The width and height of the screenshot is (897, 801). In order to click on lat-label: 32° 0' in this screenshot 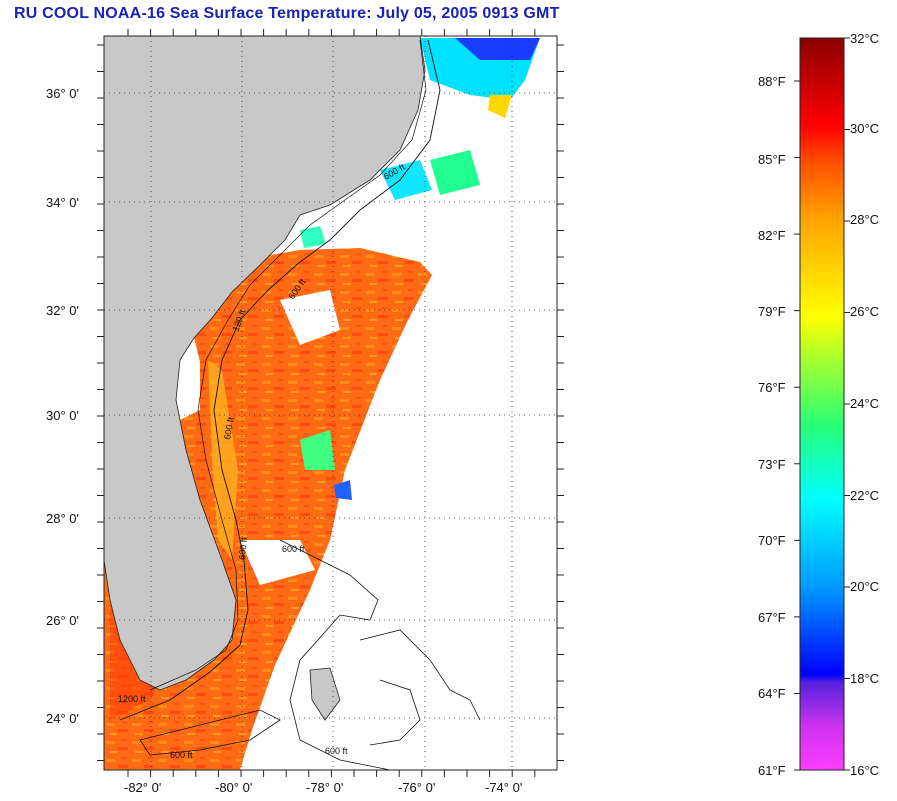, I will do `click(62, 310)`.